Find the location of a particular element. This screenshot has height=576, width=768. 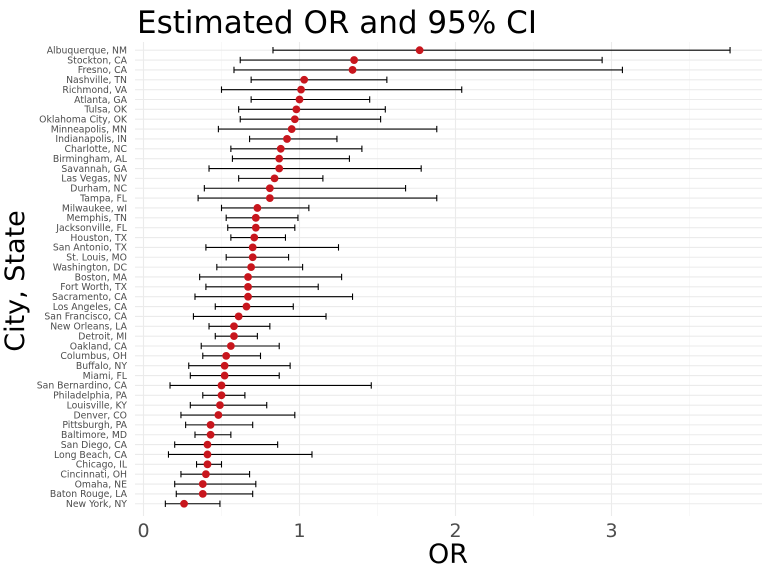

y-tick-label: Fort Worth, TX is located at coordinates (93, 287).